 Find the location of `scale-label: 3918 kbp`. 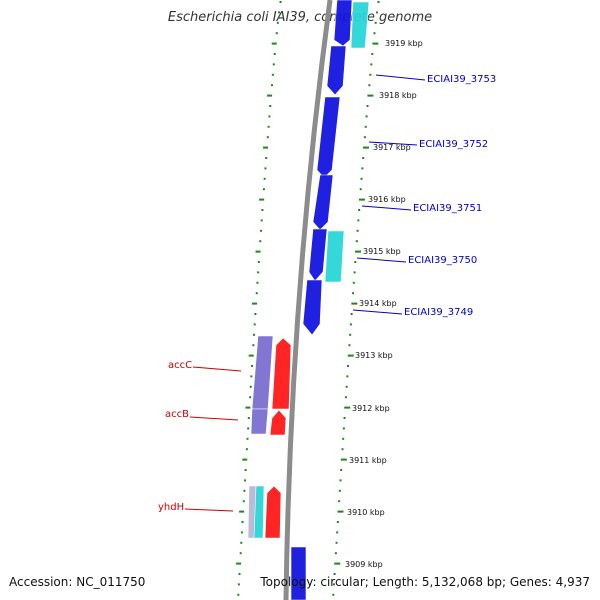

scale-label: 3918 kbp is located at coordinates (398, 95).